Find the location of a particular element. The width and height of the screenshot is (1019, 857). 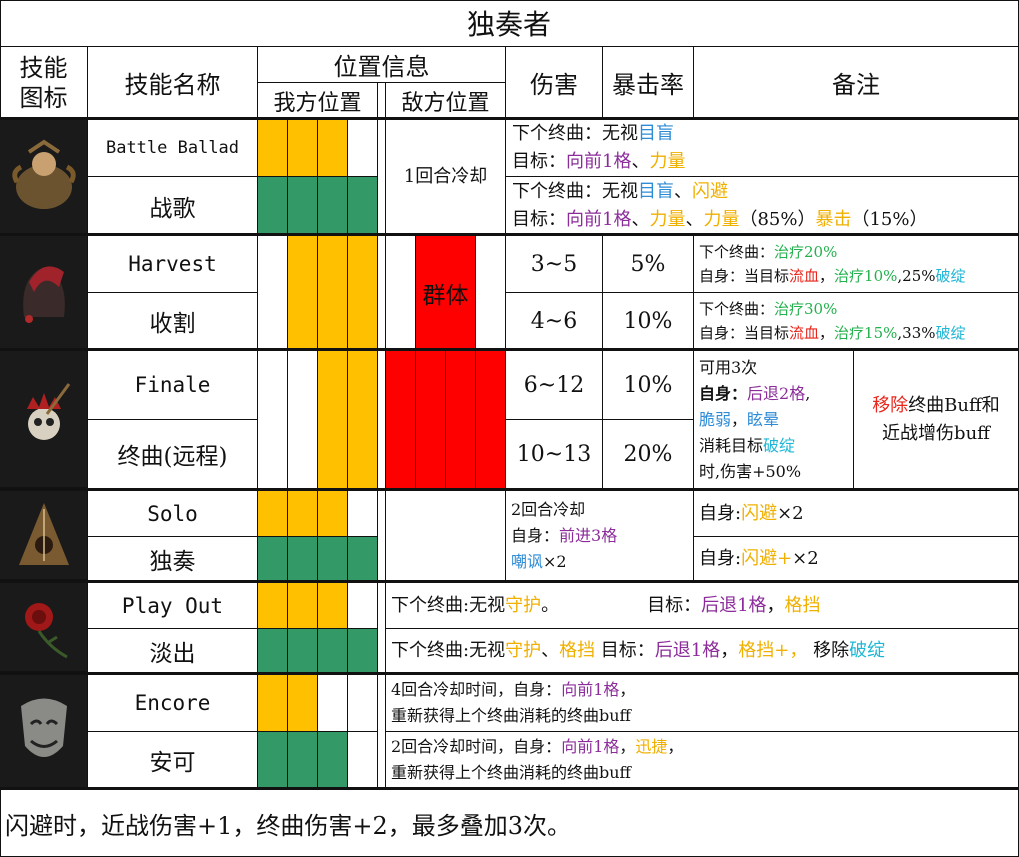

skill-name-en: Finale is located at coordinates (173, 385).